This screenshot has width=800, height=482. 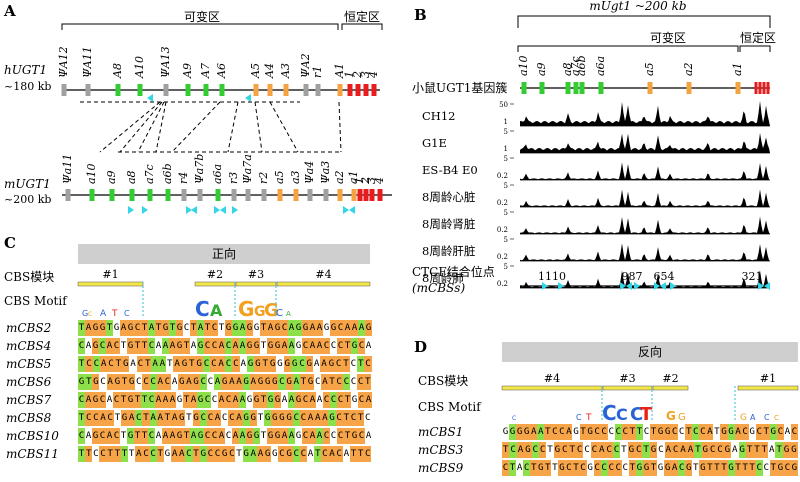 What do you see at coordinates (346, 210) in the screenshot?
I see `mouse-ctcf-arrow` at bounding box center [346, 210].